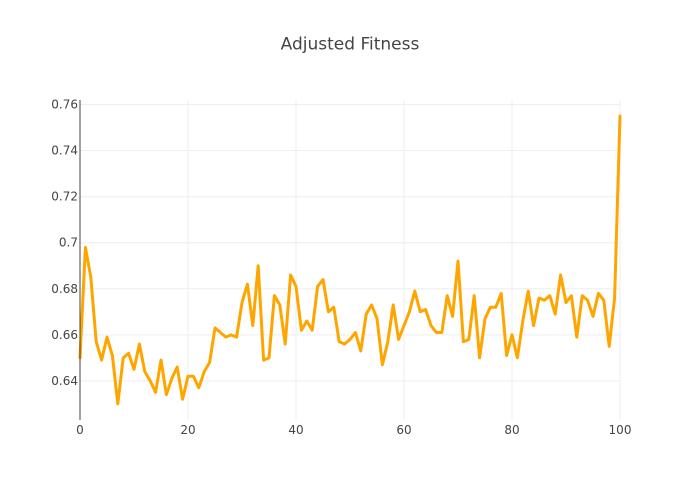  Describe the element at coordinates (353, 430) in the screenshot. I see `x-axis-tick-labels: 0 20 40 60 80 100` at that location.